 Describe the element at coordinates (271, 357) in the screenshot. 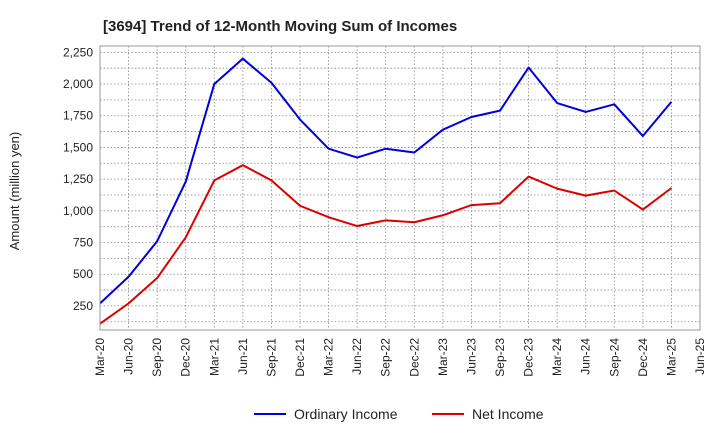

I see `x-tick-label: Sep-21` at that location.